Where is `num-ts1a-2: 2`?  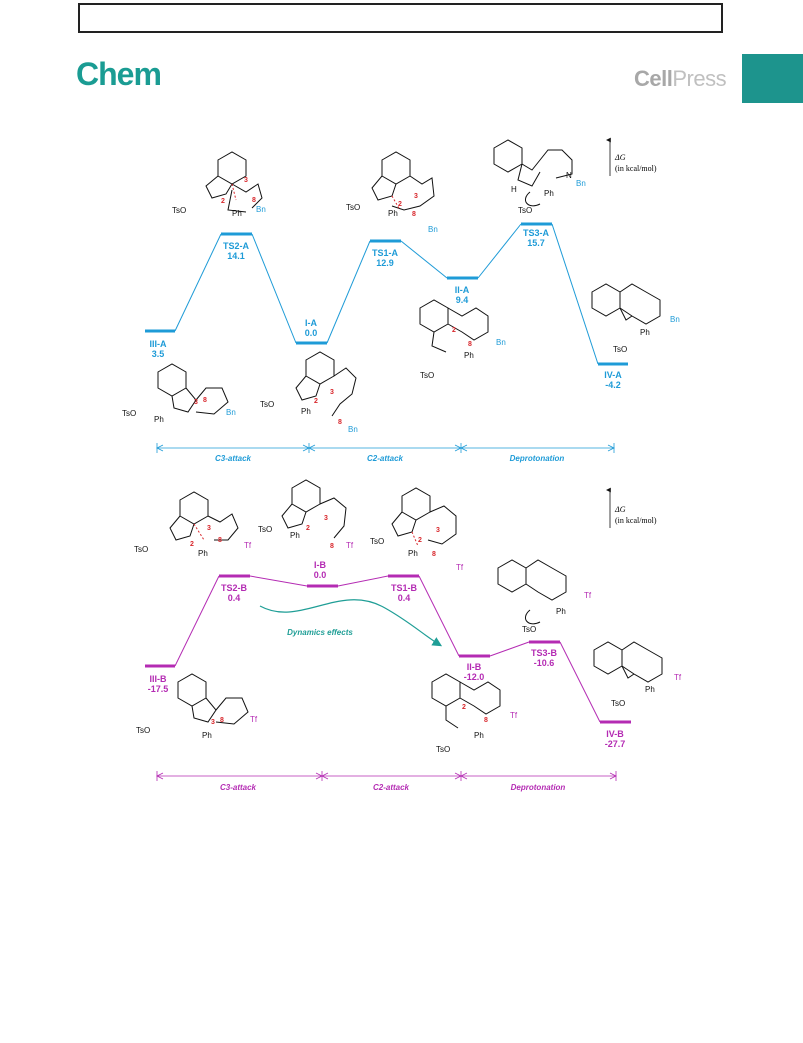 num-ts1a-2: 2 is located at coordinates (400, 204).